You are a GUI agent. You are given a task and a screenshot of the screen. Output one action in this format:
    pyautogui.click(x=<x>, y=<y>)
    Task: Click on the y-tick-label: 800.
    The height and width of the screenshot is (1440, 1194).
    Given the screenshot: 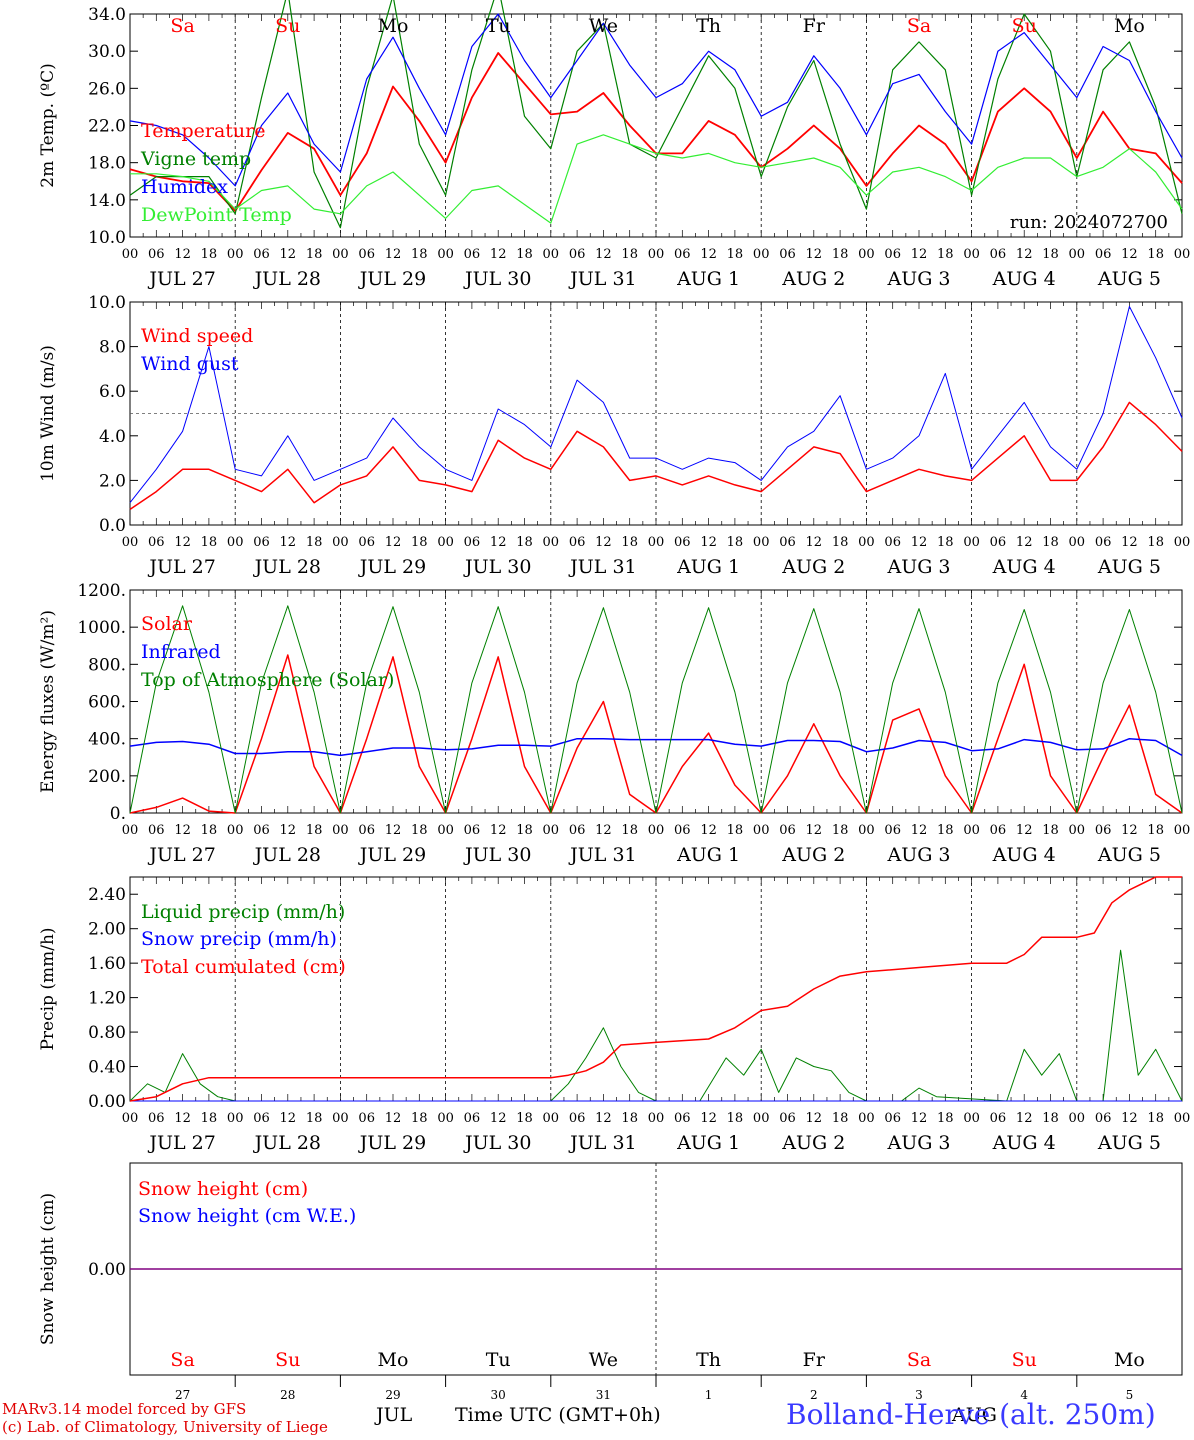 What is the action you would take?
    pyautogui.click(x=107, y=665)
    